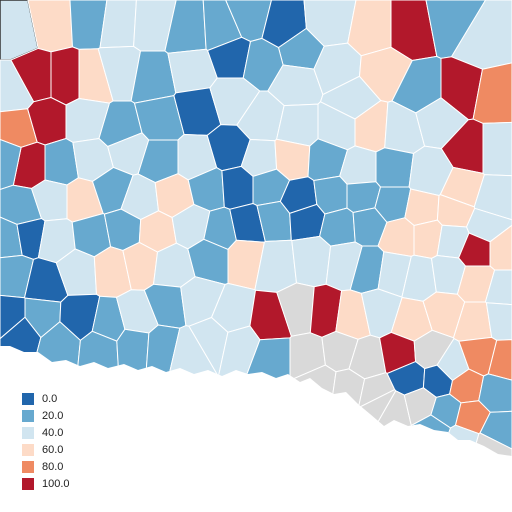  I want to click on legend-item: 80.0, so click(46, 467).